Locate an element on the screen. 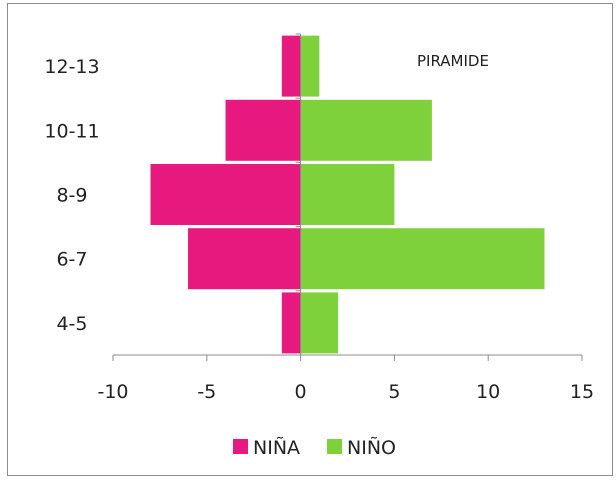 The width and height of the screenshot is (616, 480). chart-title: PIRAMIDE is located at coordinates (453, 61).